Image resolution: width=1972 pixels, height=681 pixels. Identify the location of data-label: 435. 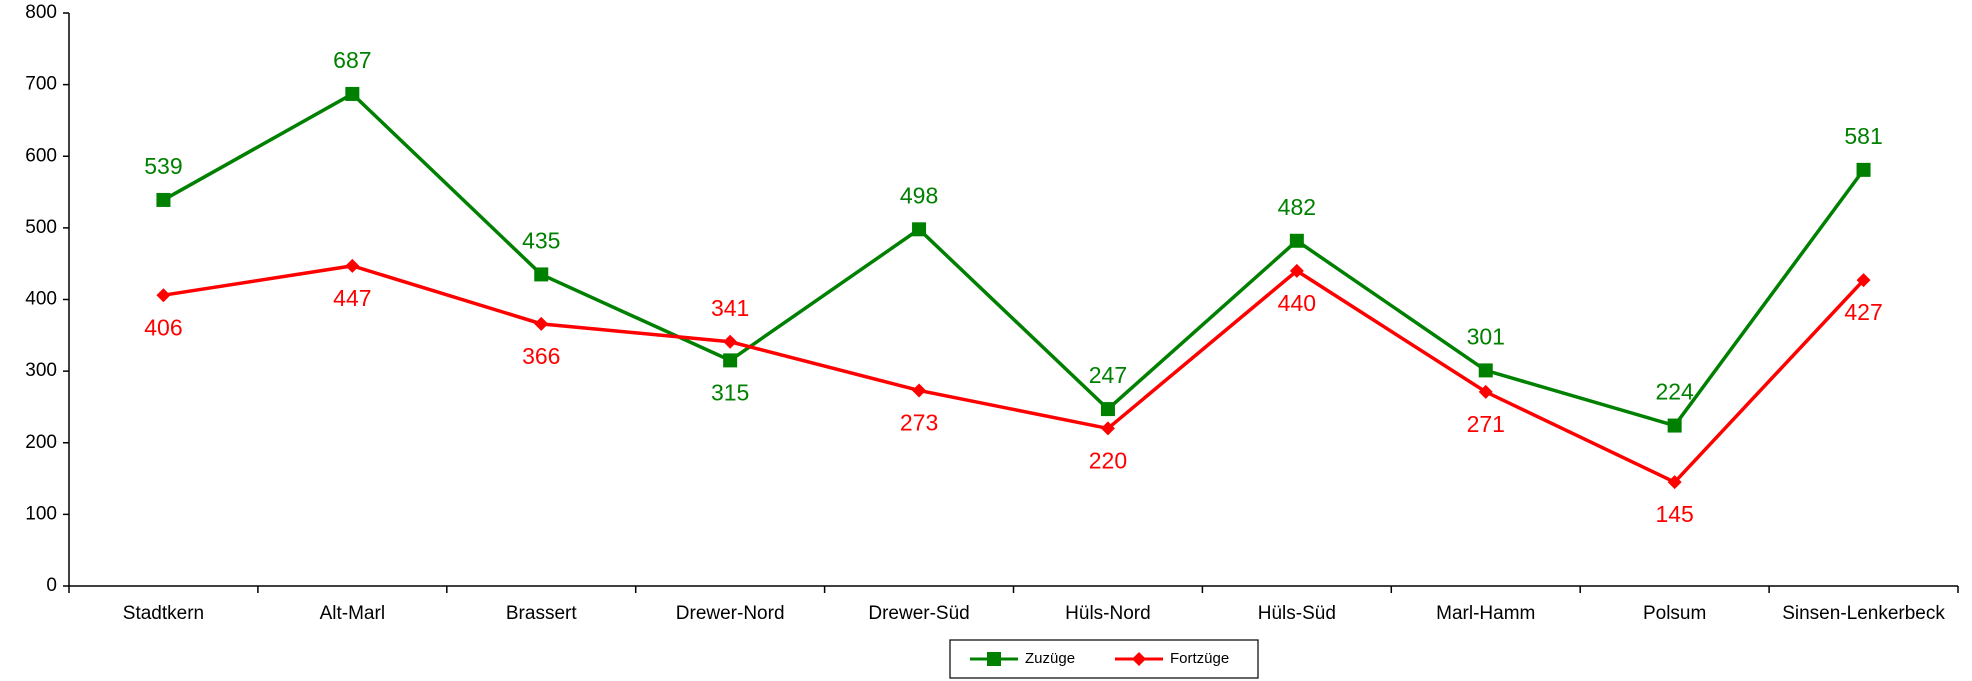
(541, 241).